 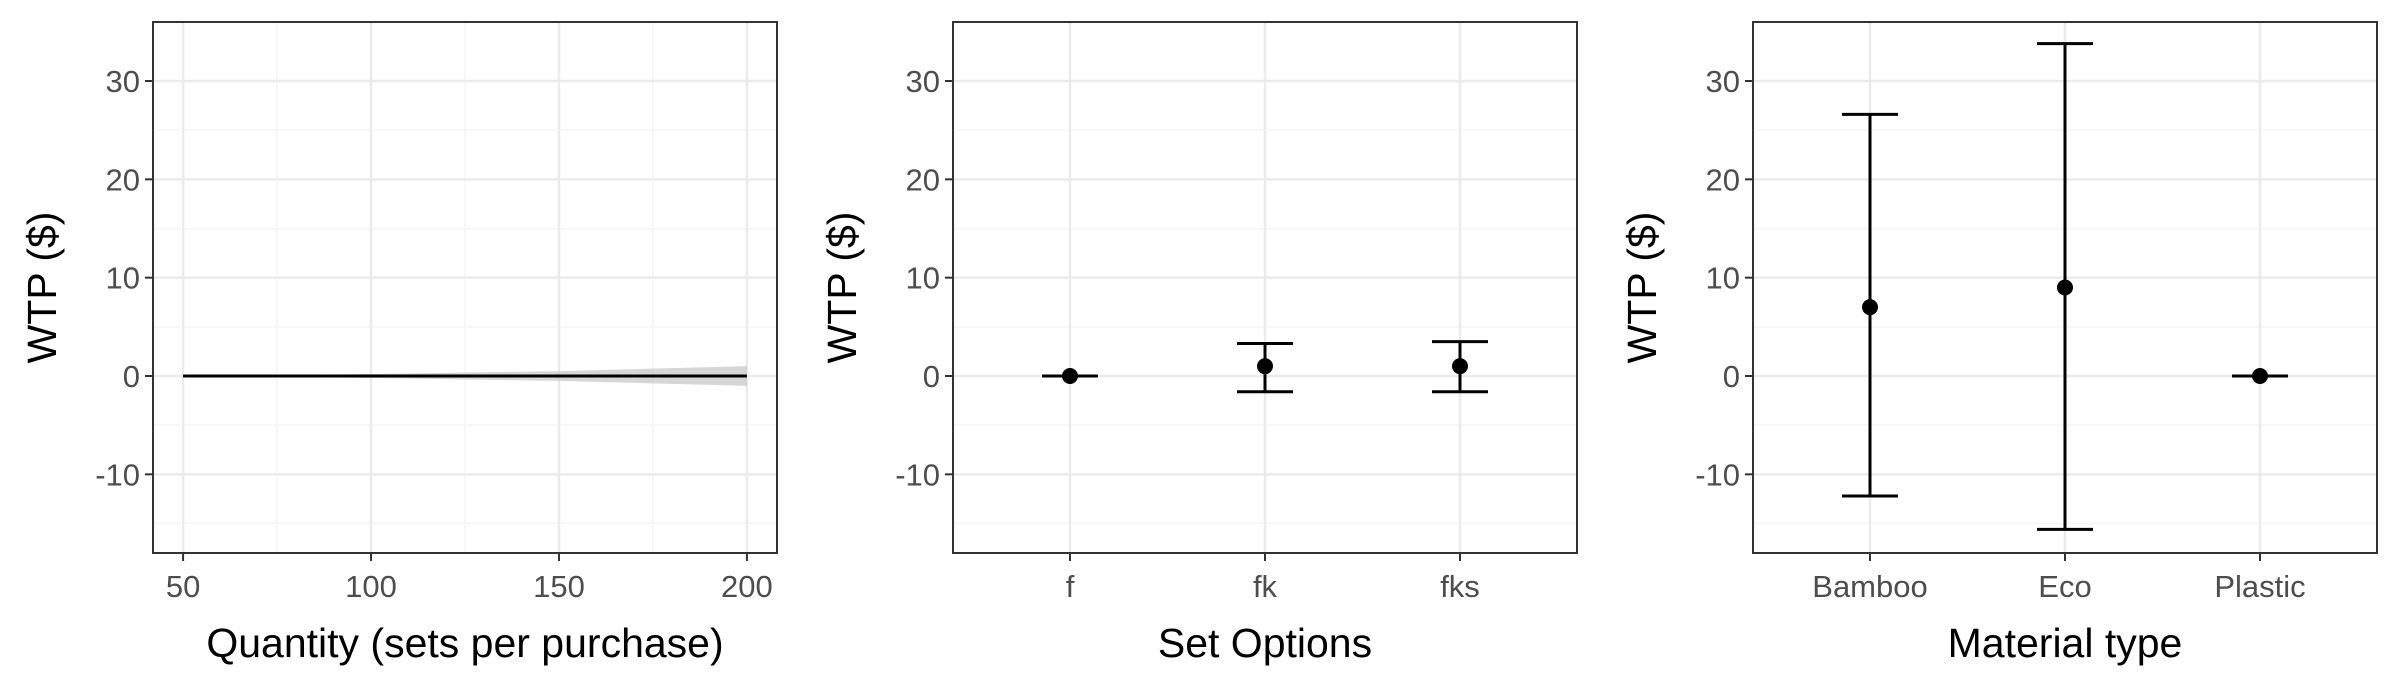 I want to click on x-axis-title: Material type, so click(x=2065, y=643).